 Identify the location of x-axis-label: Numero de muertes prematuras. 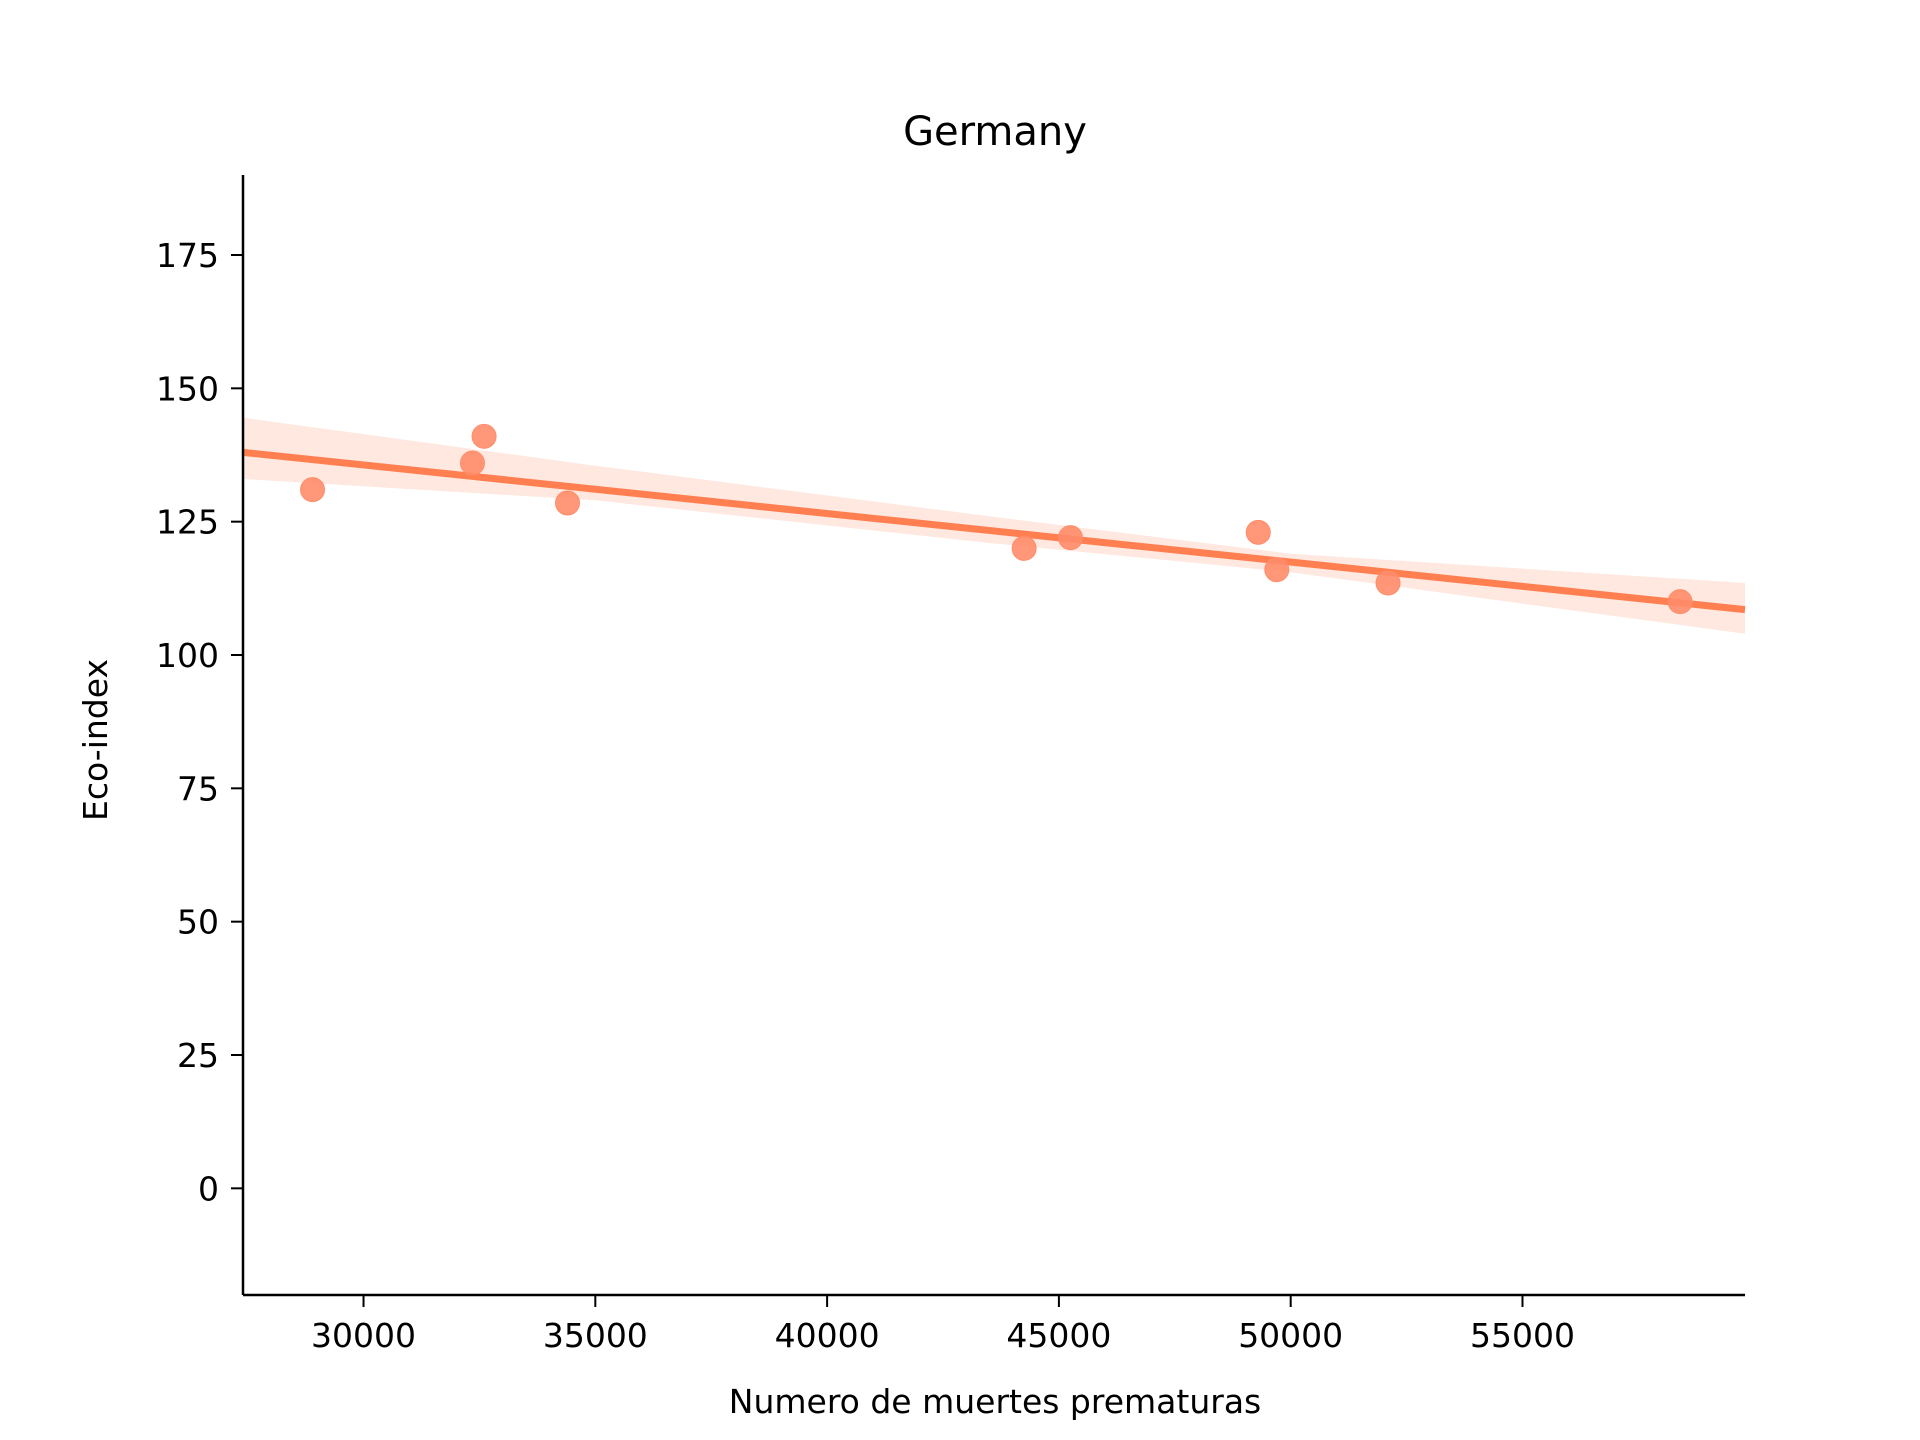
(995, 1401).